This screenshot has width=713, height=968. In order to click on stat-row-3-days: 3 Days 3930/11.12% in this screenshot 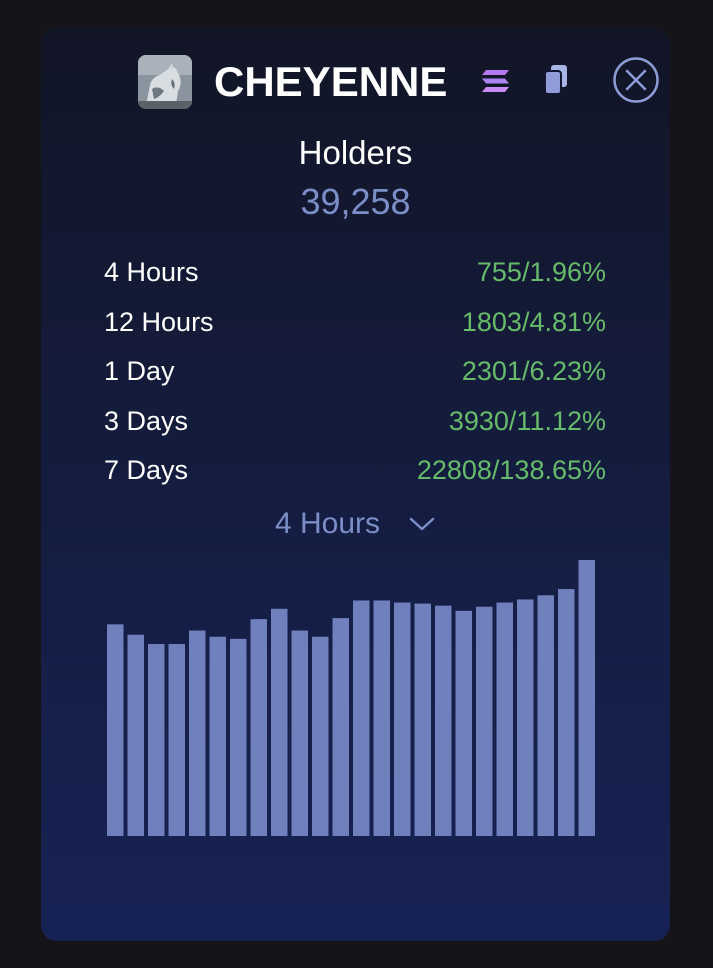, I will do `click(355, 422)`.